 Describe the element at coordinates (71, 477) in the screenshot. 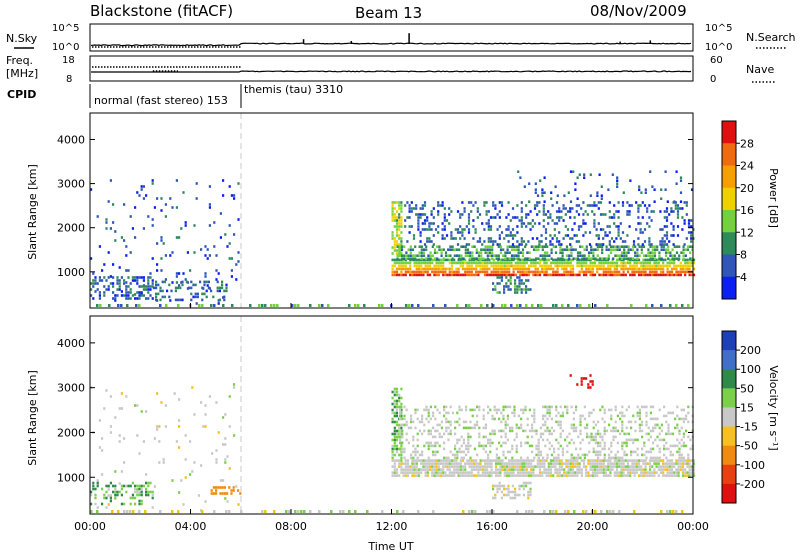

I see `y-tick-label: 1000` at that location.